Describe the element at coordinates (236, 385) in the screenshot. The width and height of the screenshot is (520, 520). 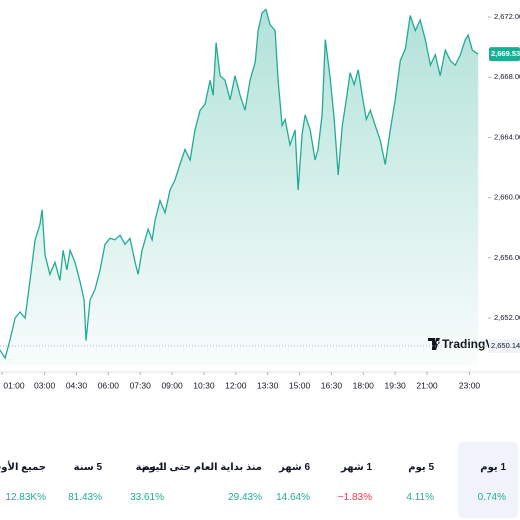
I see `x-tick-label: 12:00` at that location.